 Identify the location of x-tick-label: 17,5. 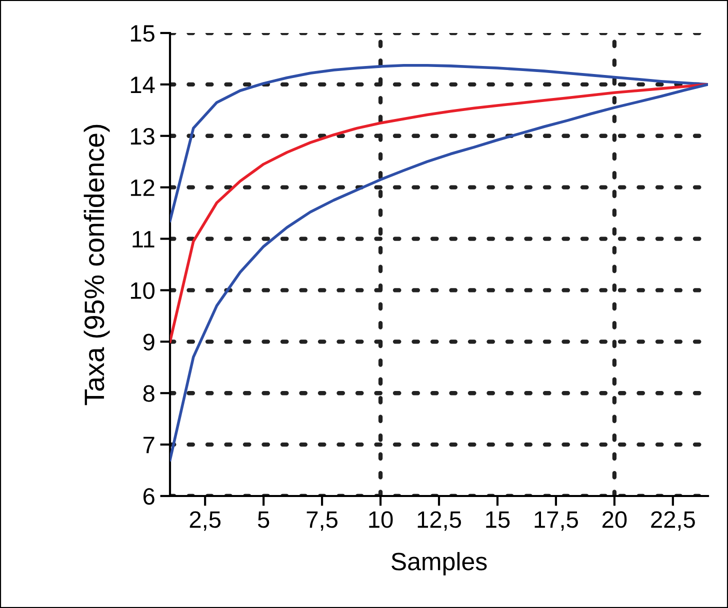
(556, 521).